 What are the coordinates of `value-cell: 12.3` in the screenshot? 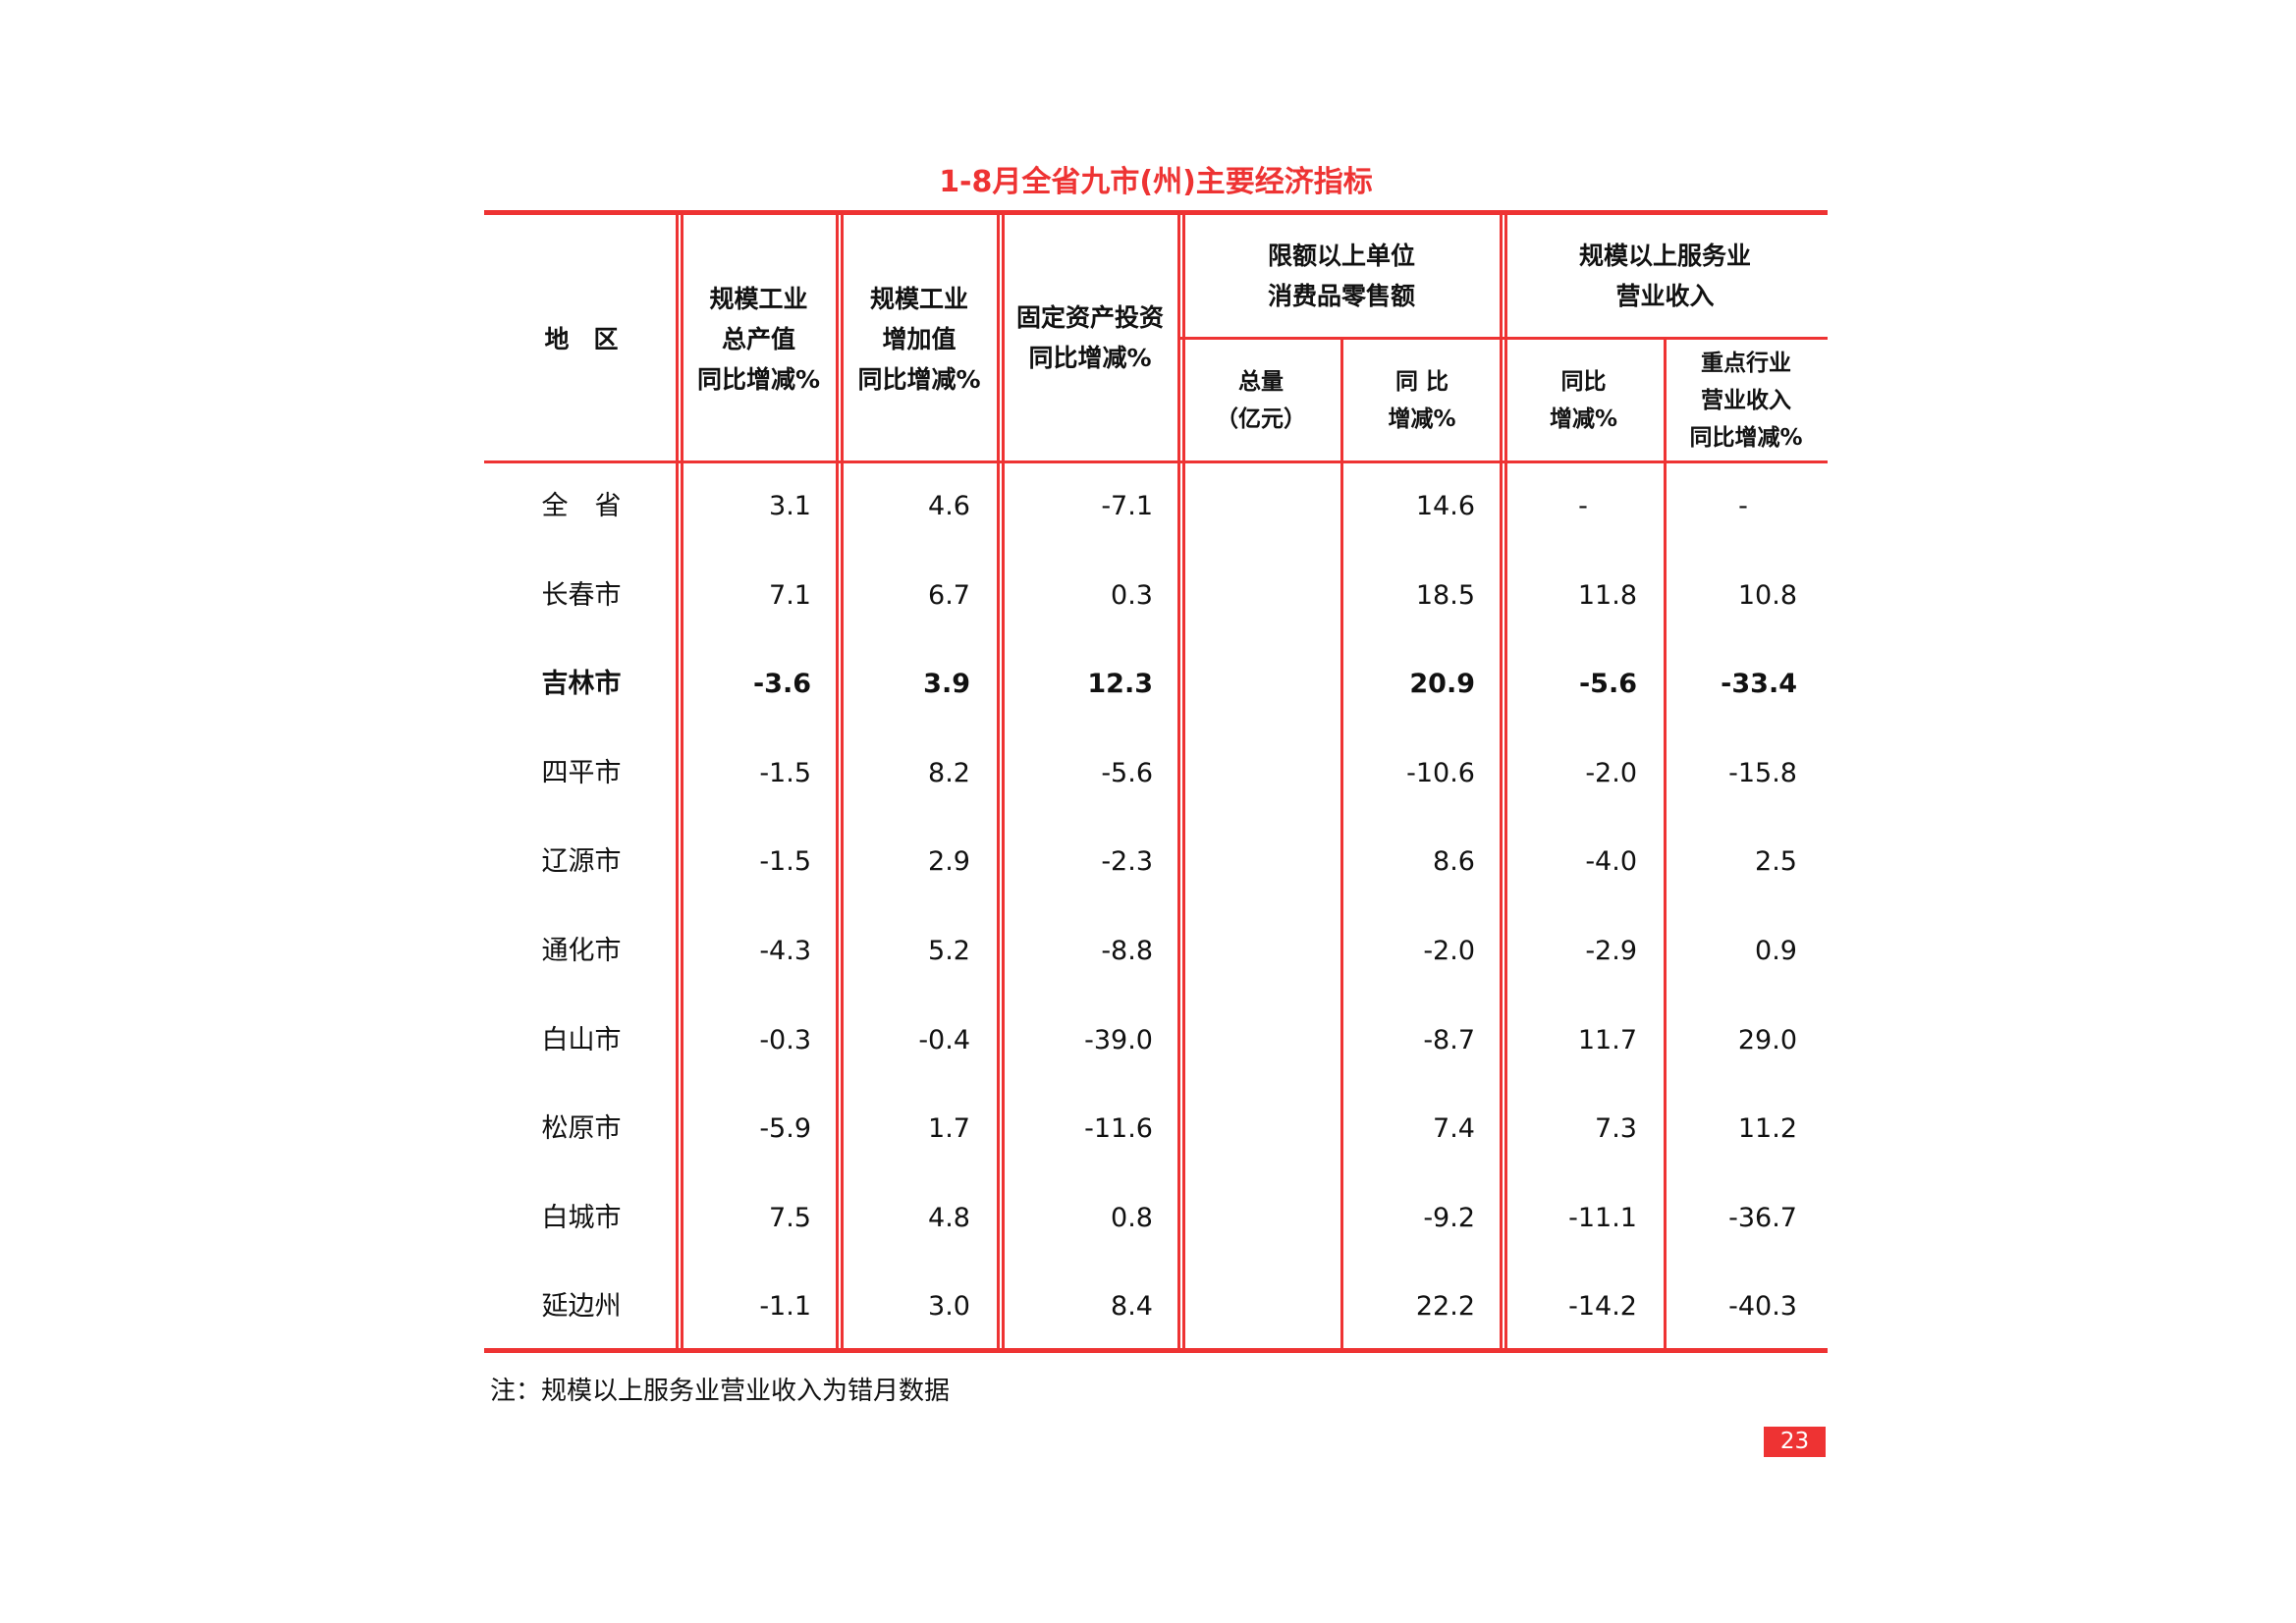 It's located at (1120, 684).